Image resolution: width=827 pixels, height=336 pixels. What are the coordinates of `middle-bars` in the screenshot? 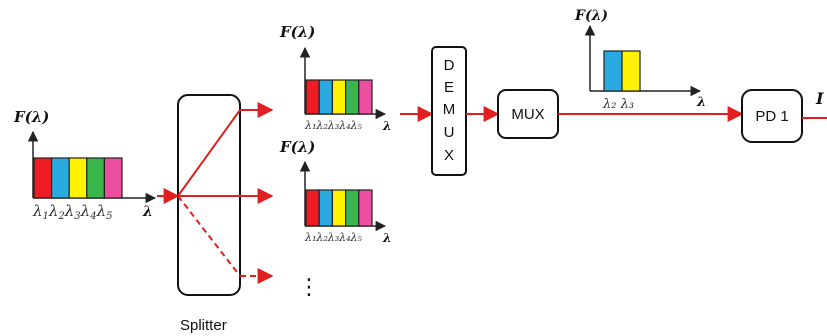 It's located at (339, 208).